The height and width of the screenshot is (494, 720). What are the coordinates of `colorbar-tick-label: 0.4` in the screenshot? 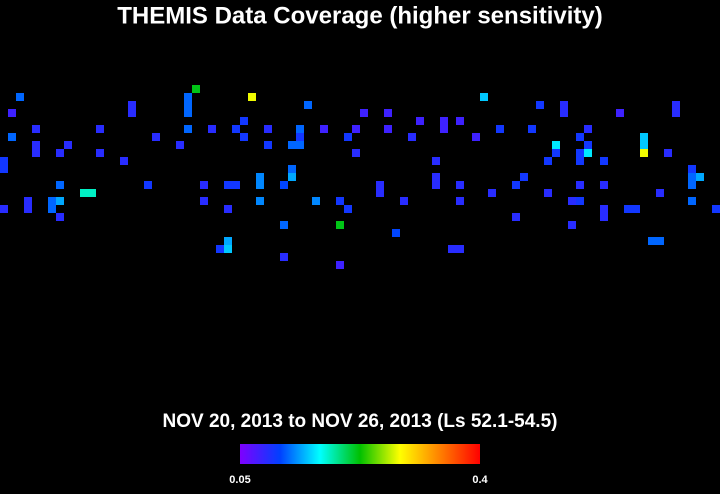 It's located at (480, 480).